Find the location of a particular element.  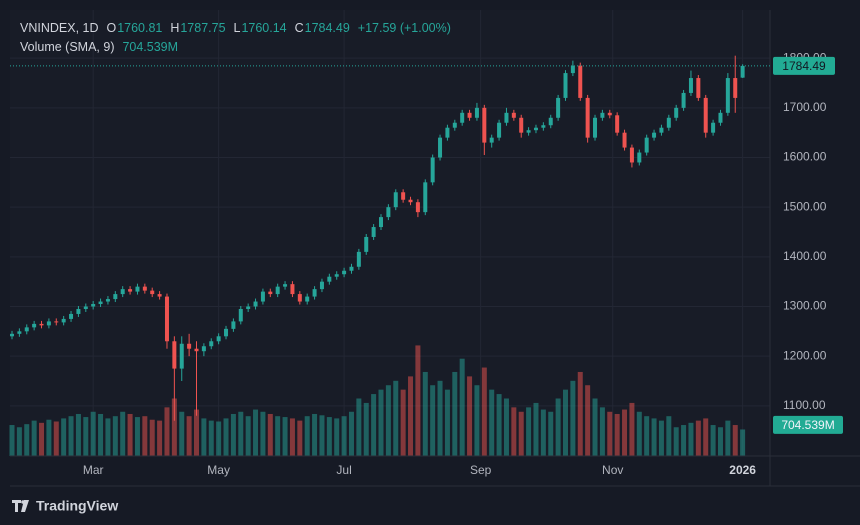

ohlc-key: H is located at coordinates (175, 28).